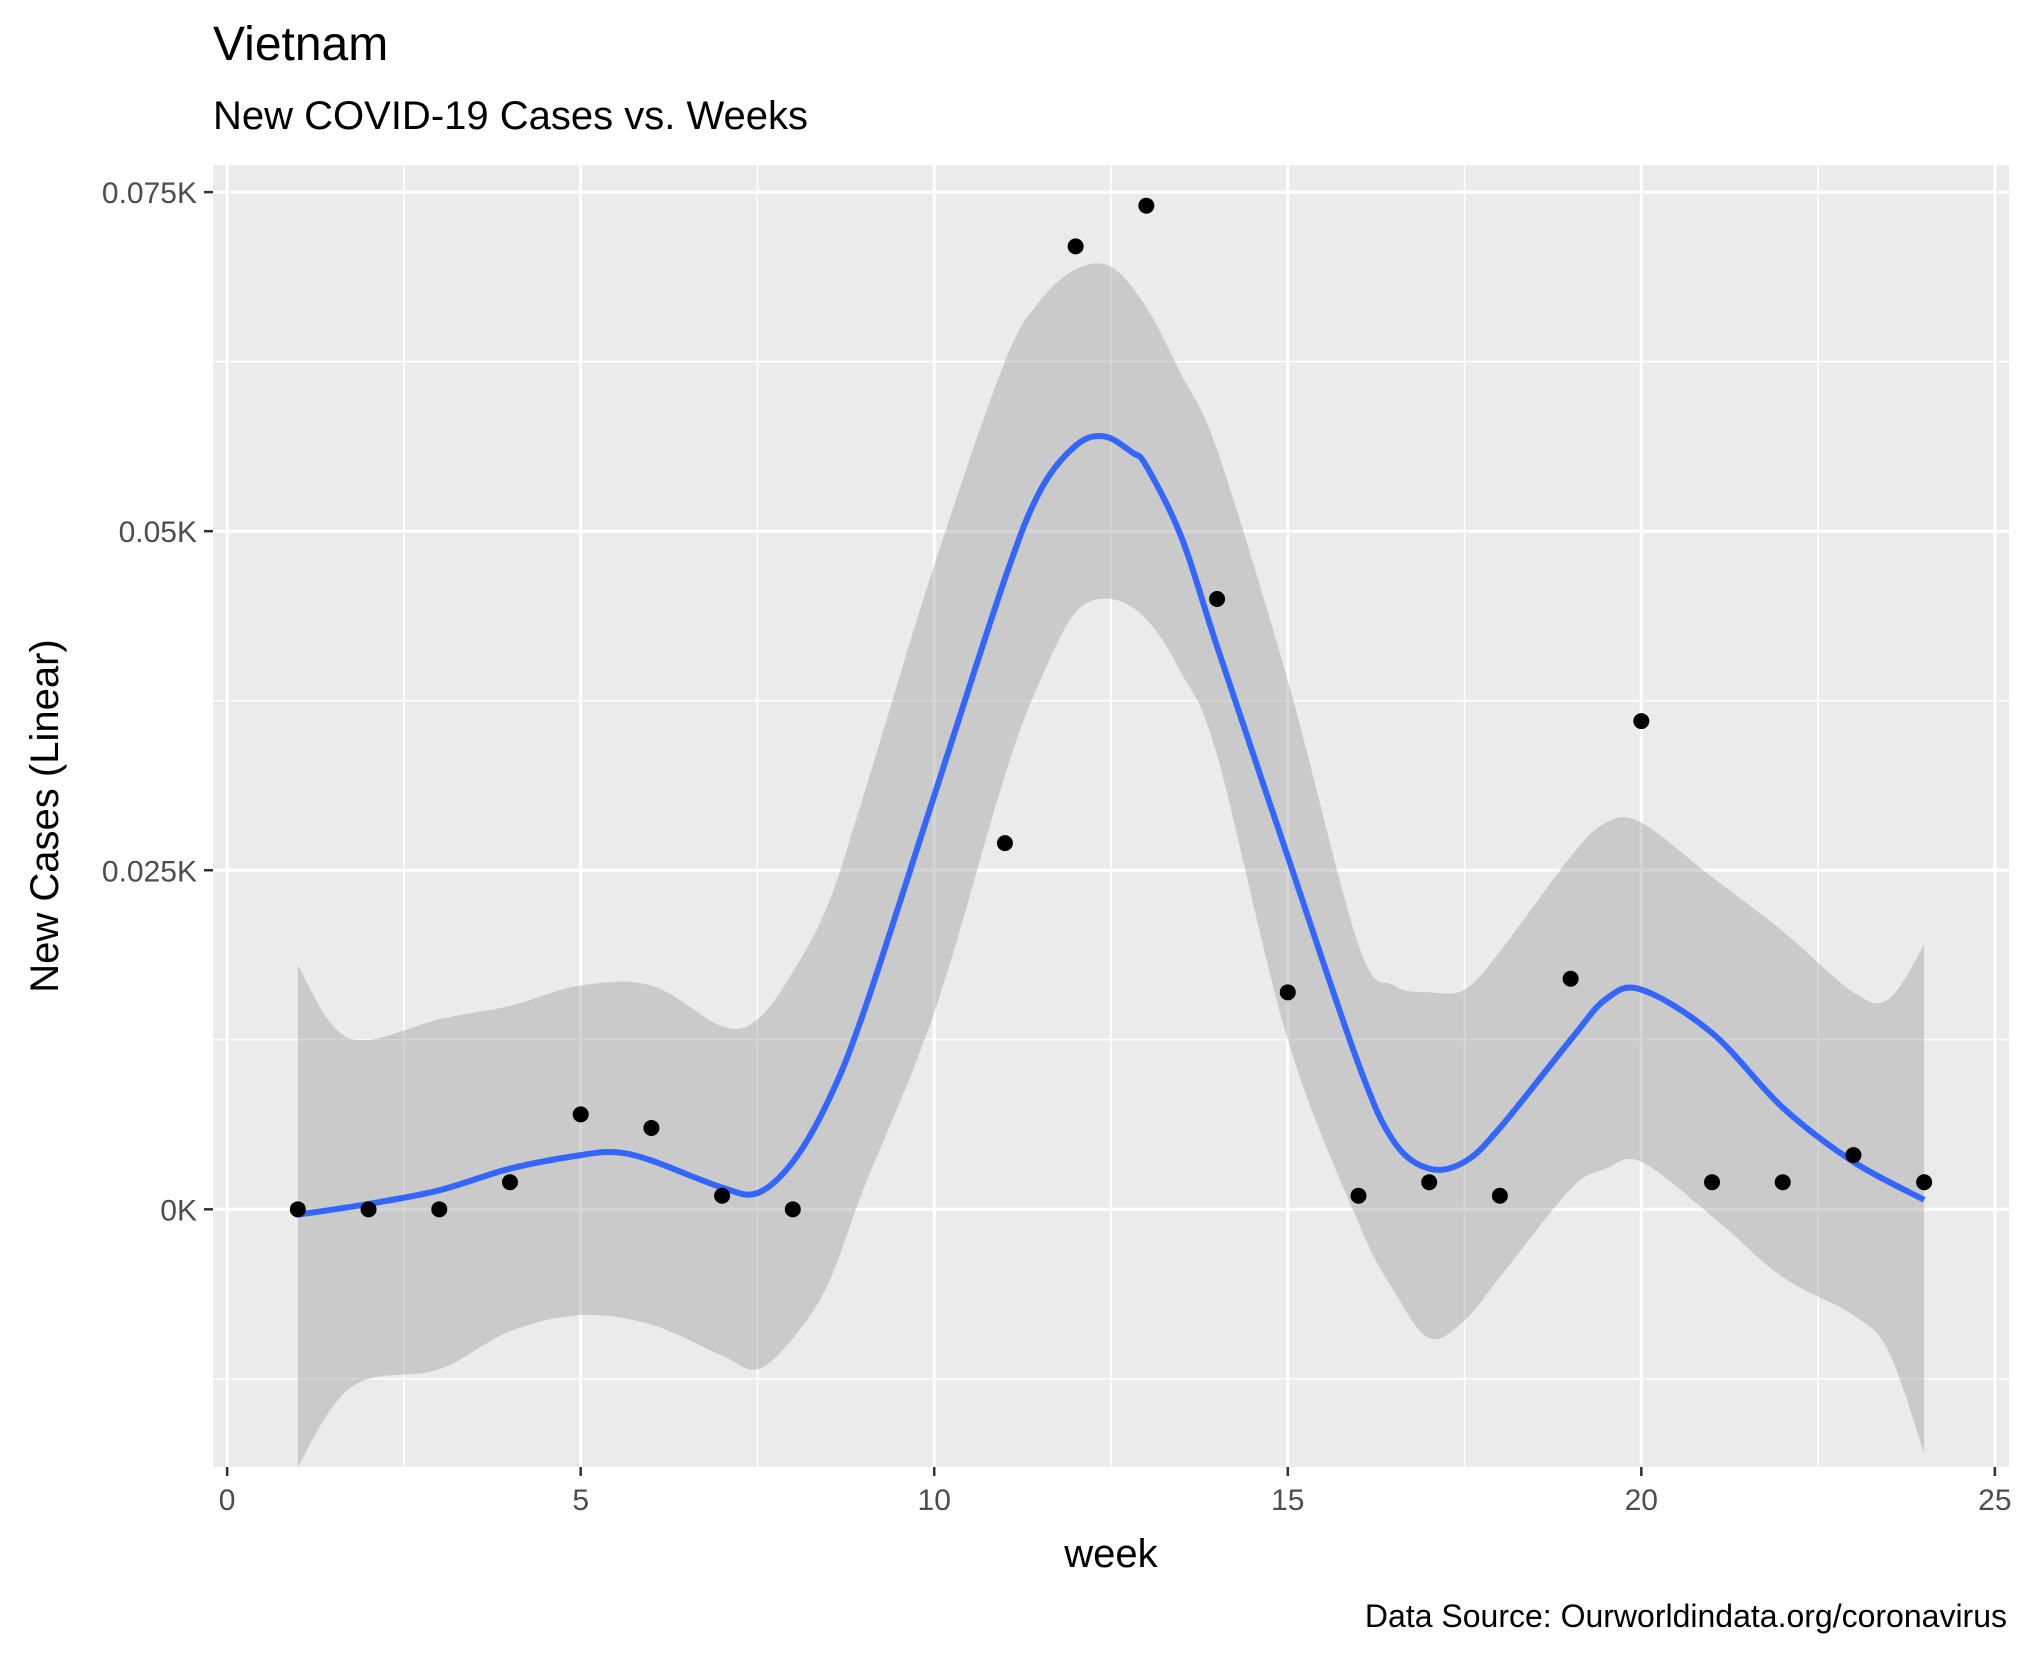  What do you see at coordinates (1115, 1492) in the screenshot?
I see `x-axis: 0 5 10 15 20 25` at bounding box center [1115, 1492].